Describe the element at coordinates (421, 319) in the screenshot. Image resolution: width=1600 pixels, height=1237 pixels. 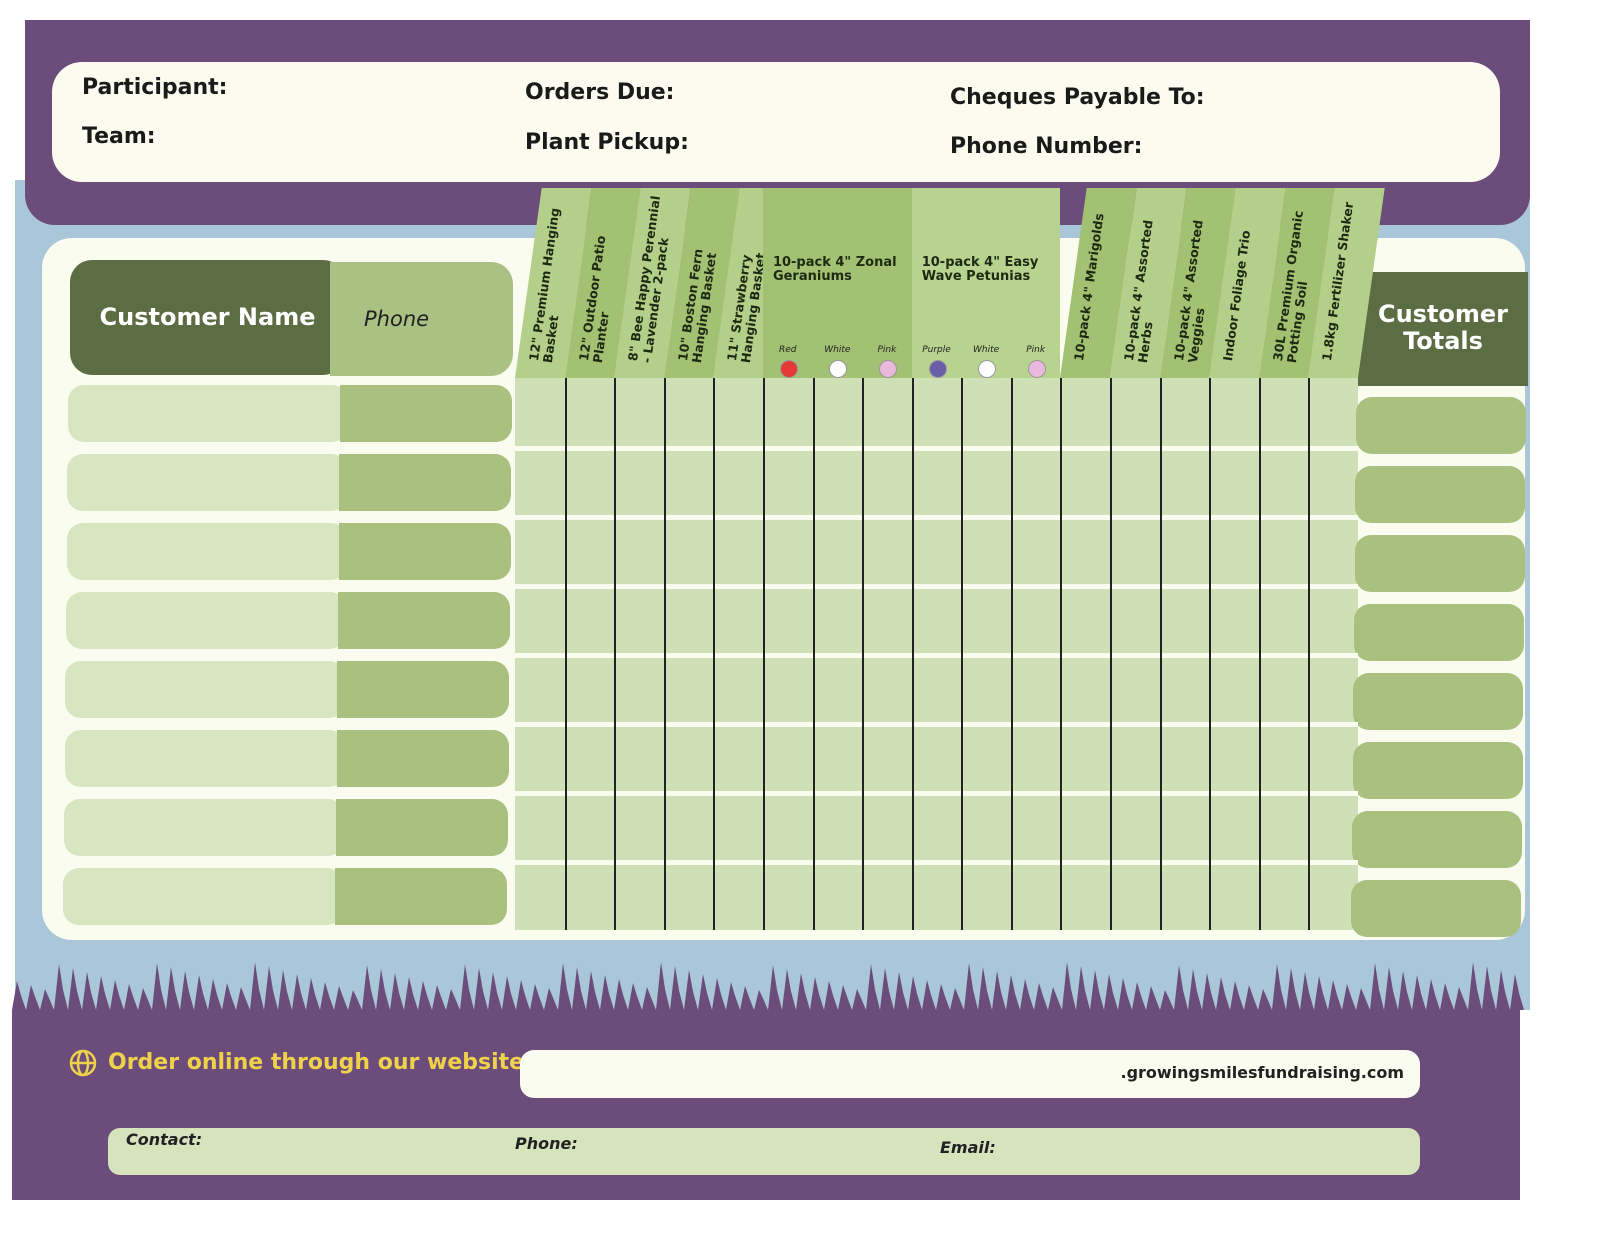
I see `phone-header: Phone` at that location.